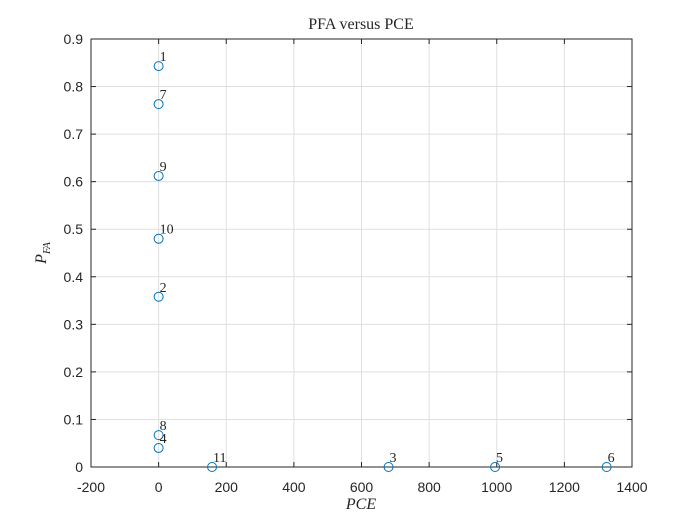 The height and width of the screenshot is (525, 700). What do you see at coordinates (496, 487) in the screenshot?
I see `x-tick-label: 1000` at bounding box center [496, 487].